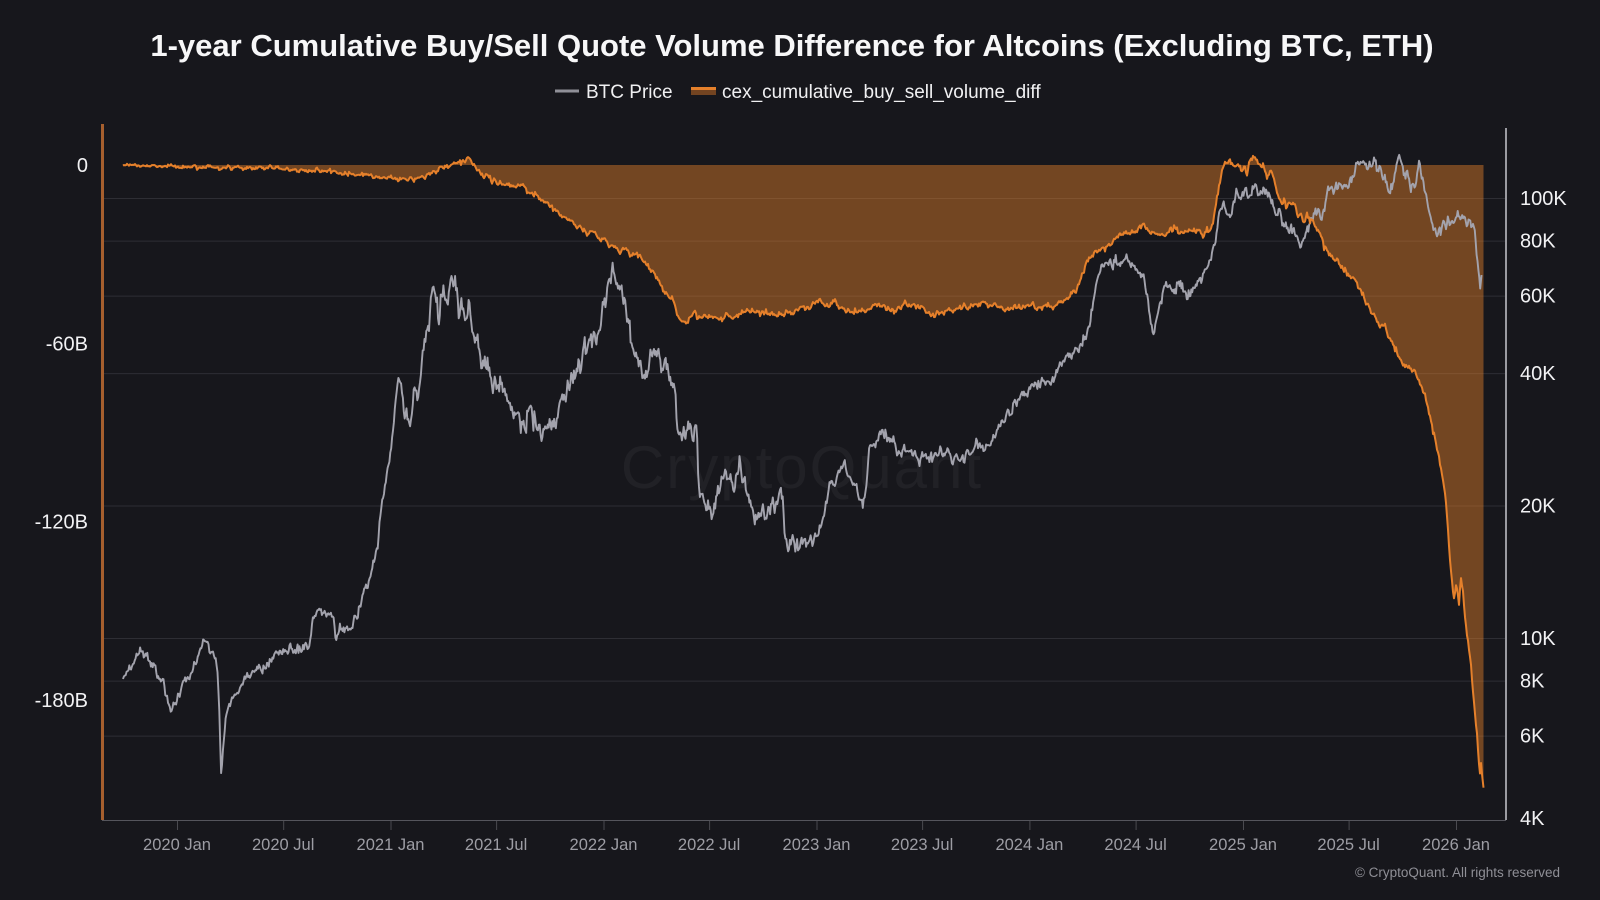 The height and width of the screenshot is (900, 1600). I want to click on svg-text: 20K, so click(1538, 507).